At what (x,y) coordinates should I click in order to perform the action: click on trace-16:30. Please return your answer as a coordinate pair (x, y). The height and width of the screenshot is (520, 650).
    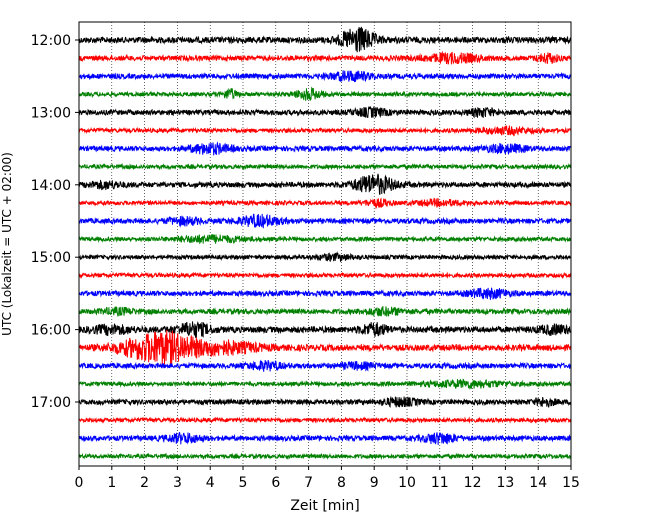
    Looking at the image, I should click on (325, 365).